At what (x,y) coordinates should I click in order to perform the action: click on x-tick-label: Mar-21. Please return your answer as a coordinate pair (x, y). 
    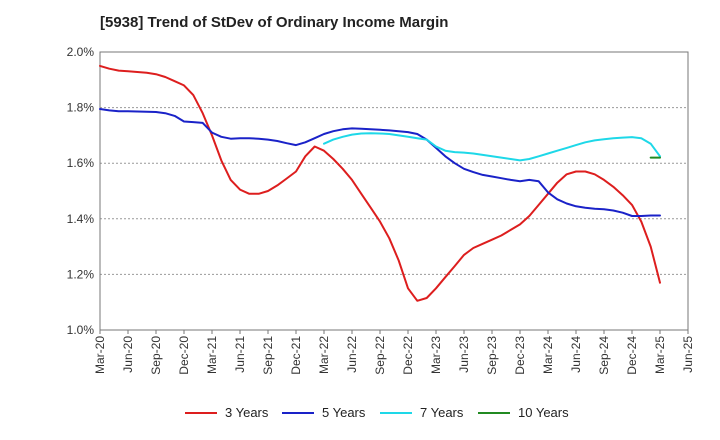
    Looking at the image, I should click on (212, 355).